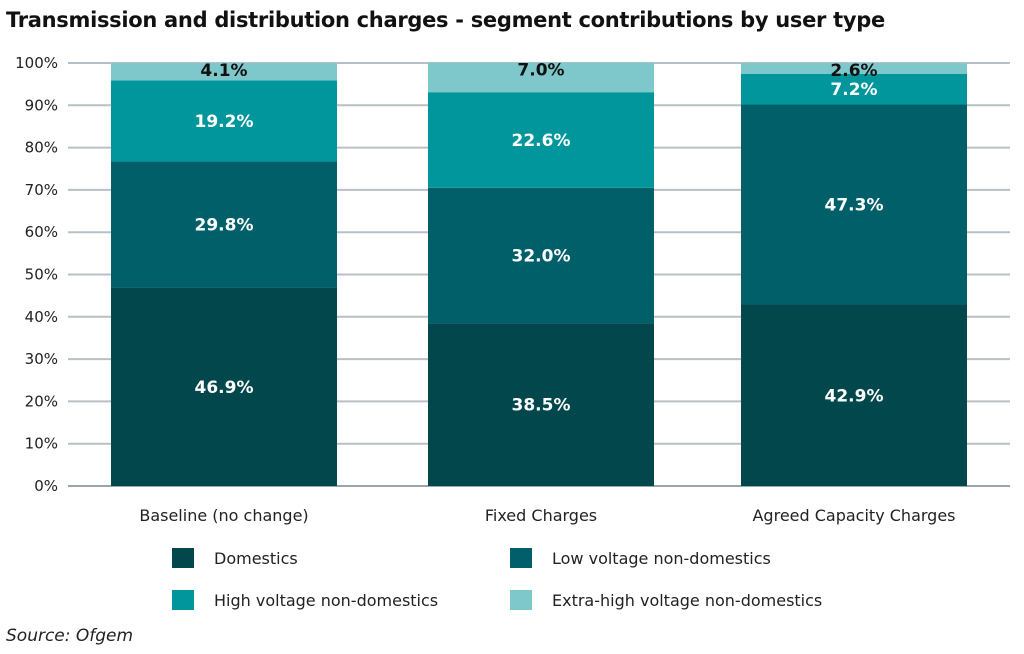 The height and width of the screenshot is (654, 1024). What do you see at coordinates (41, 232) in the screenshot?
I see `y-tick-label: 60%` at bounding box center [41, 232].